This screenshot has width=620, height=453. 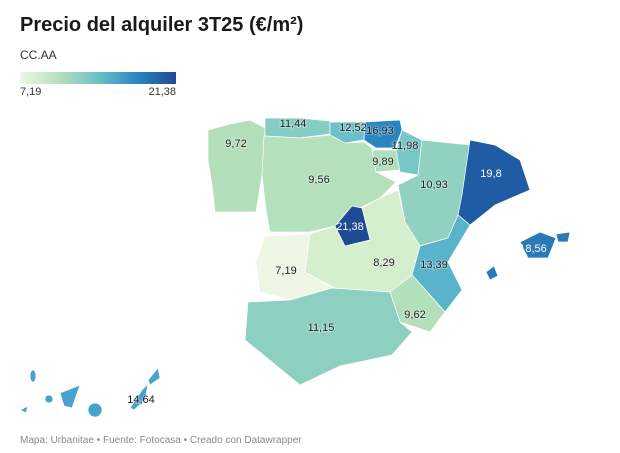 I want to click on value-label-la-rioja: 9,89, so click(x=382, y=162).